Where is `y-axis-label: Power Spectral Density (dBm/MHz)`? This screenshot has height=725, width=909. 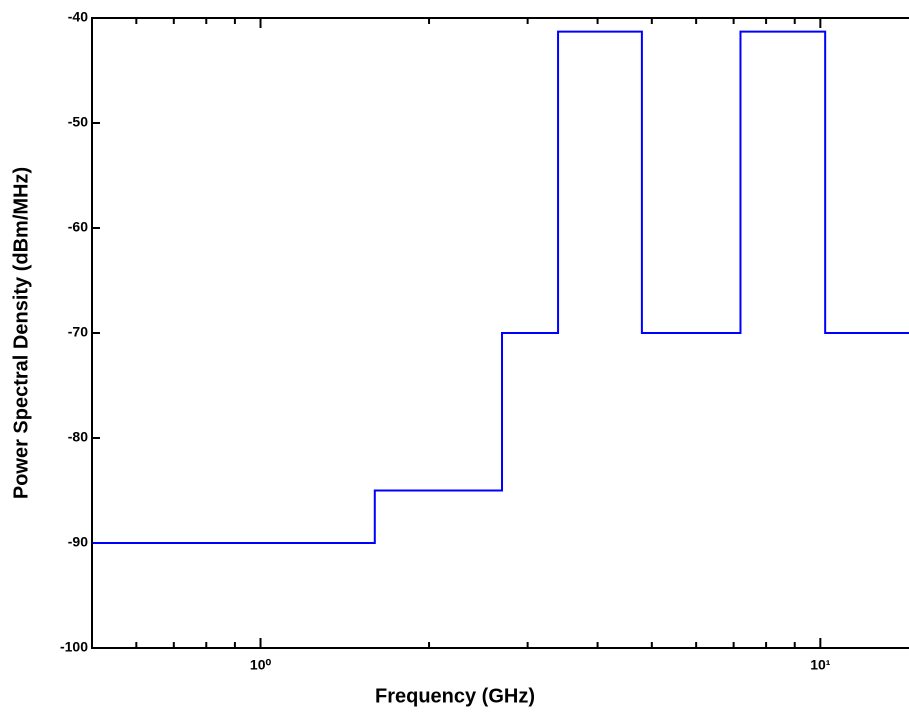 y-axis-label: Power Spectral Density (dBm/MHz) is located at coordinates (21, 333).